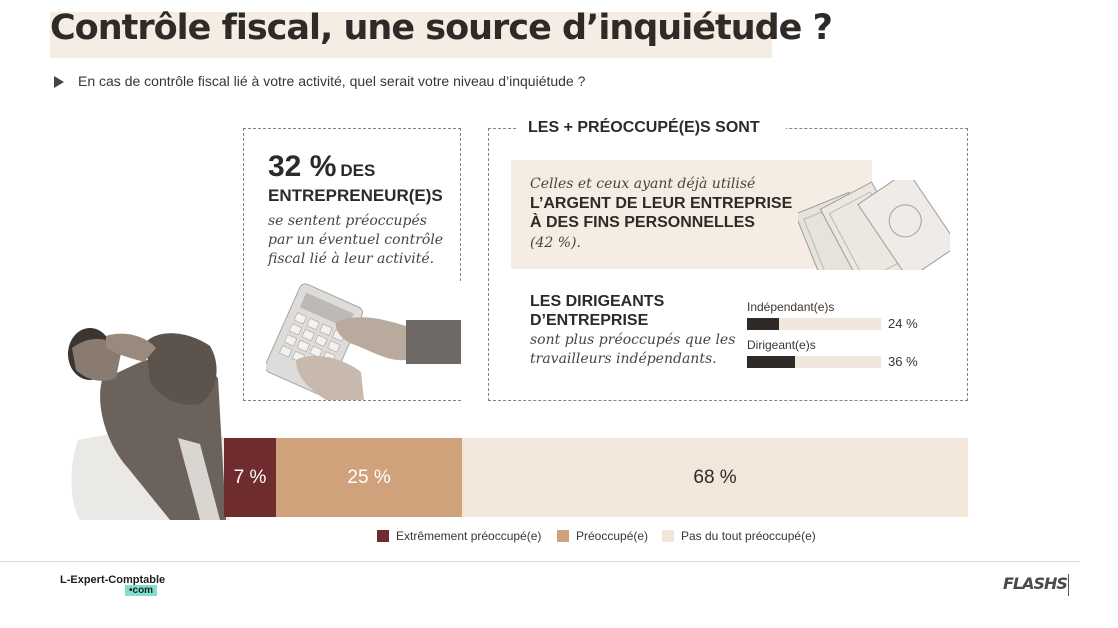 Image resolution: width=1118 pixels, height=628 pixels. I want to click on stacked-bar-segment: 25 %, so click(369, 477).